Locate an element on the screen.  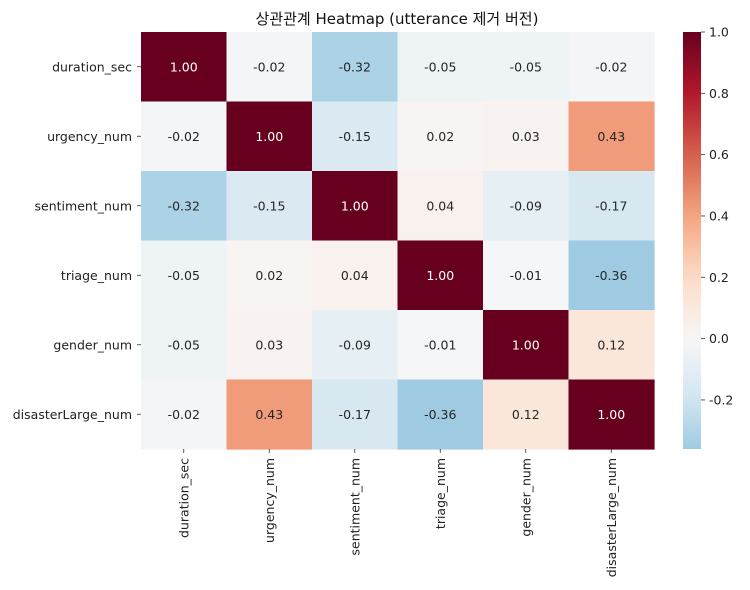
y-axis-tick-label: urgency_num is located at coordinates (89, 136).